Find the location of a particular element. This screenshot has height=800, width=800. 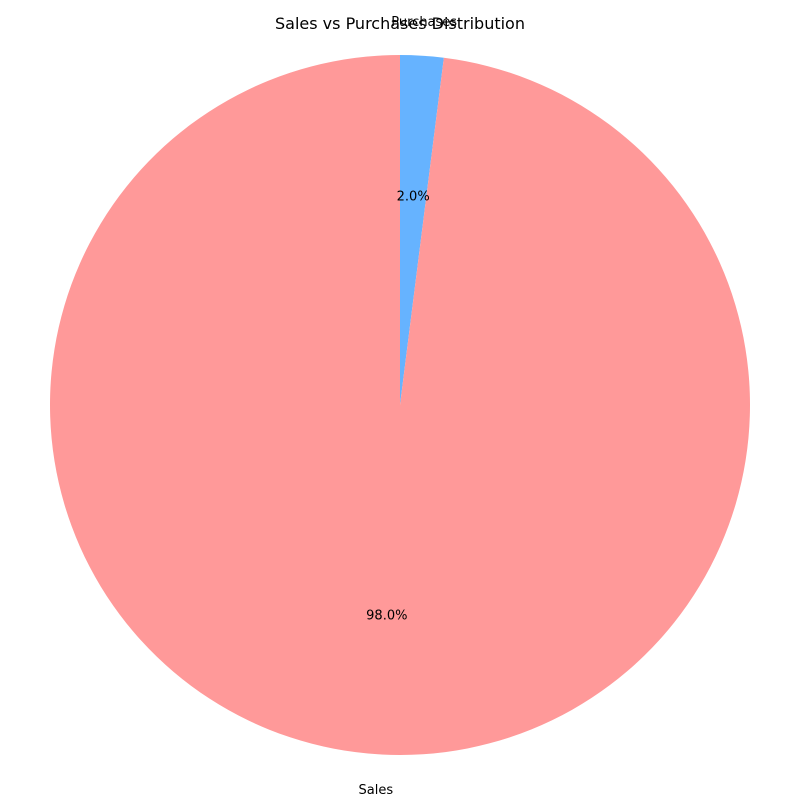

slice-label-sales: Sales is located at coordinates (376, 790).